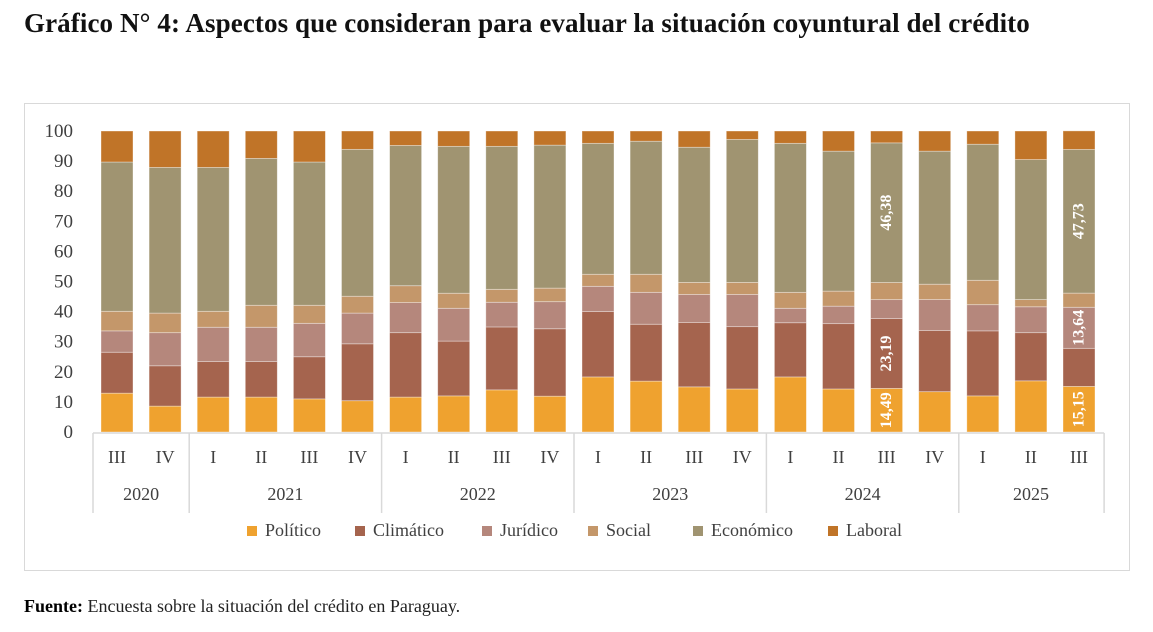  Describe the element at coordinates (293, 530) in the screenshot. I see `legend-label: Político` at that location.